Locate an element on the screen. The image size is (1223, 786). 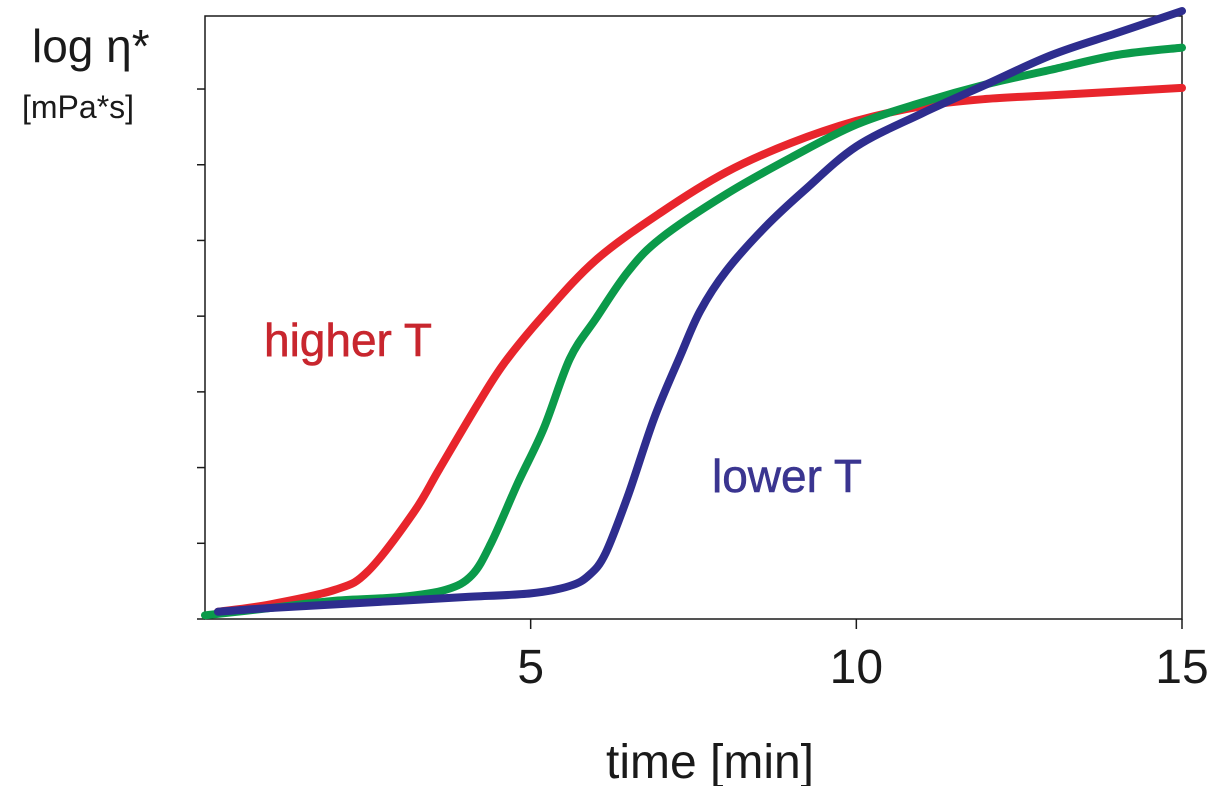
annotation-higher-t: higher T is located at coordinates (348, 340).